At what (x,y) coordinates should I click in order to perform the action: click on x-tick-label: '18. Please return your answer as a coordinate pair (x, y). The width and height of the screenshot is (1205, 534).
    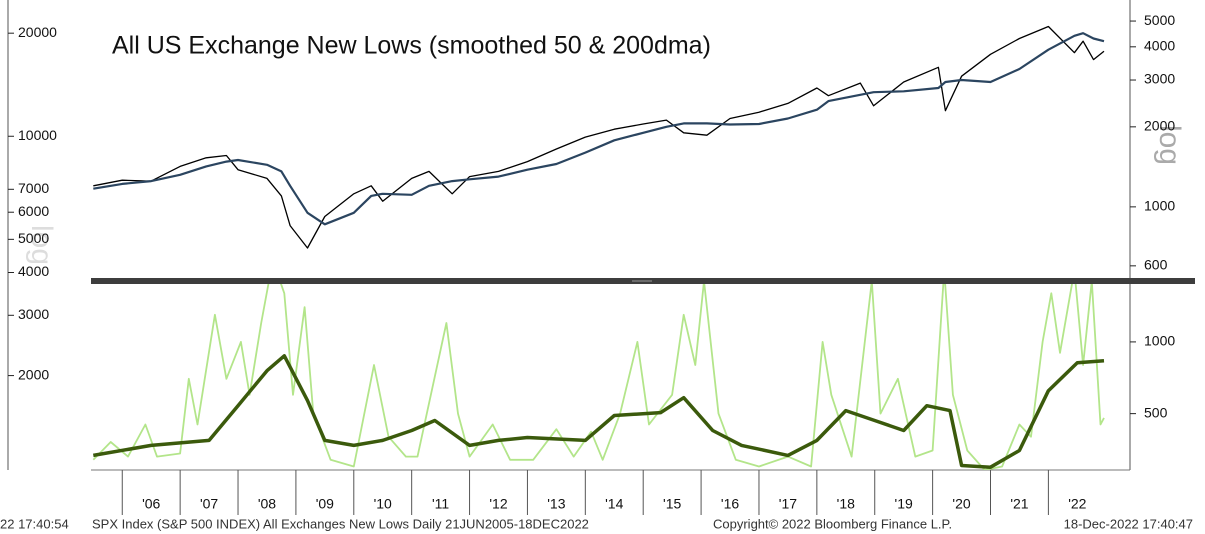
    Looking at the image, I should click on (846, 504).